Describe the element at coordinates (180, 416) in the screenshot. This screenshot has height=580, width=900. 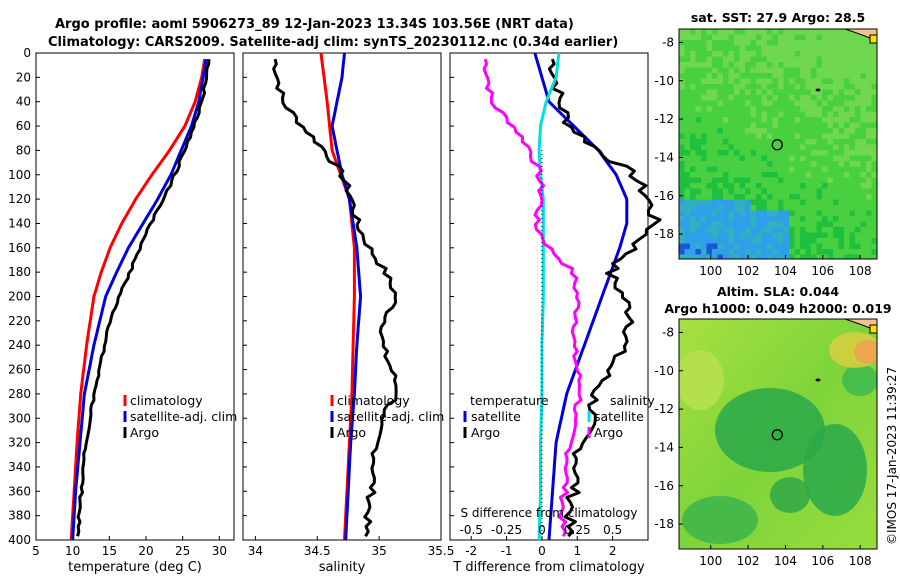
I see `temperature-legend: climatology satellite-adj. clim Argo` at that location.